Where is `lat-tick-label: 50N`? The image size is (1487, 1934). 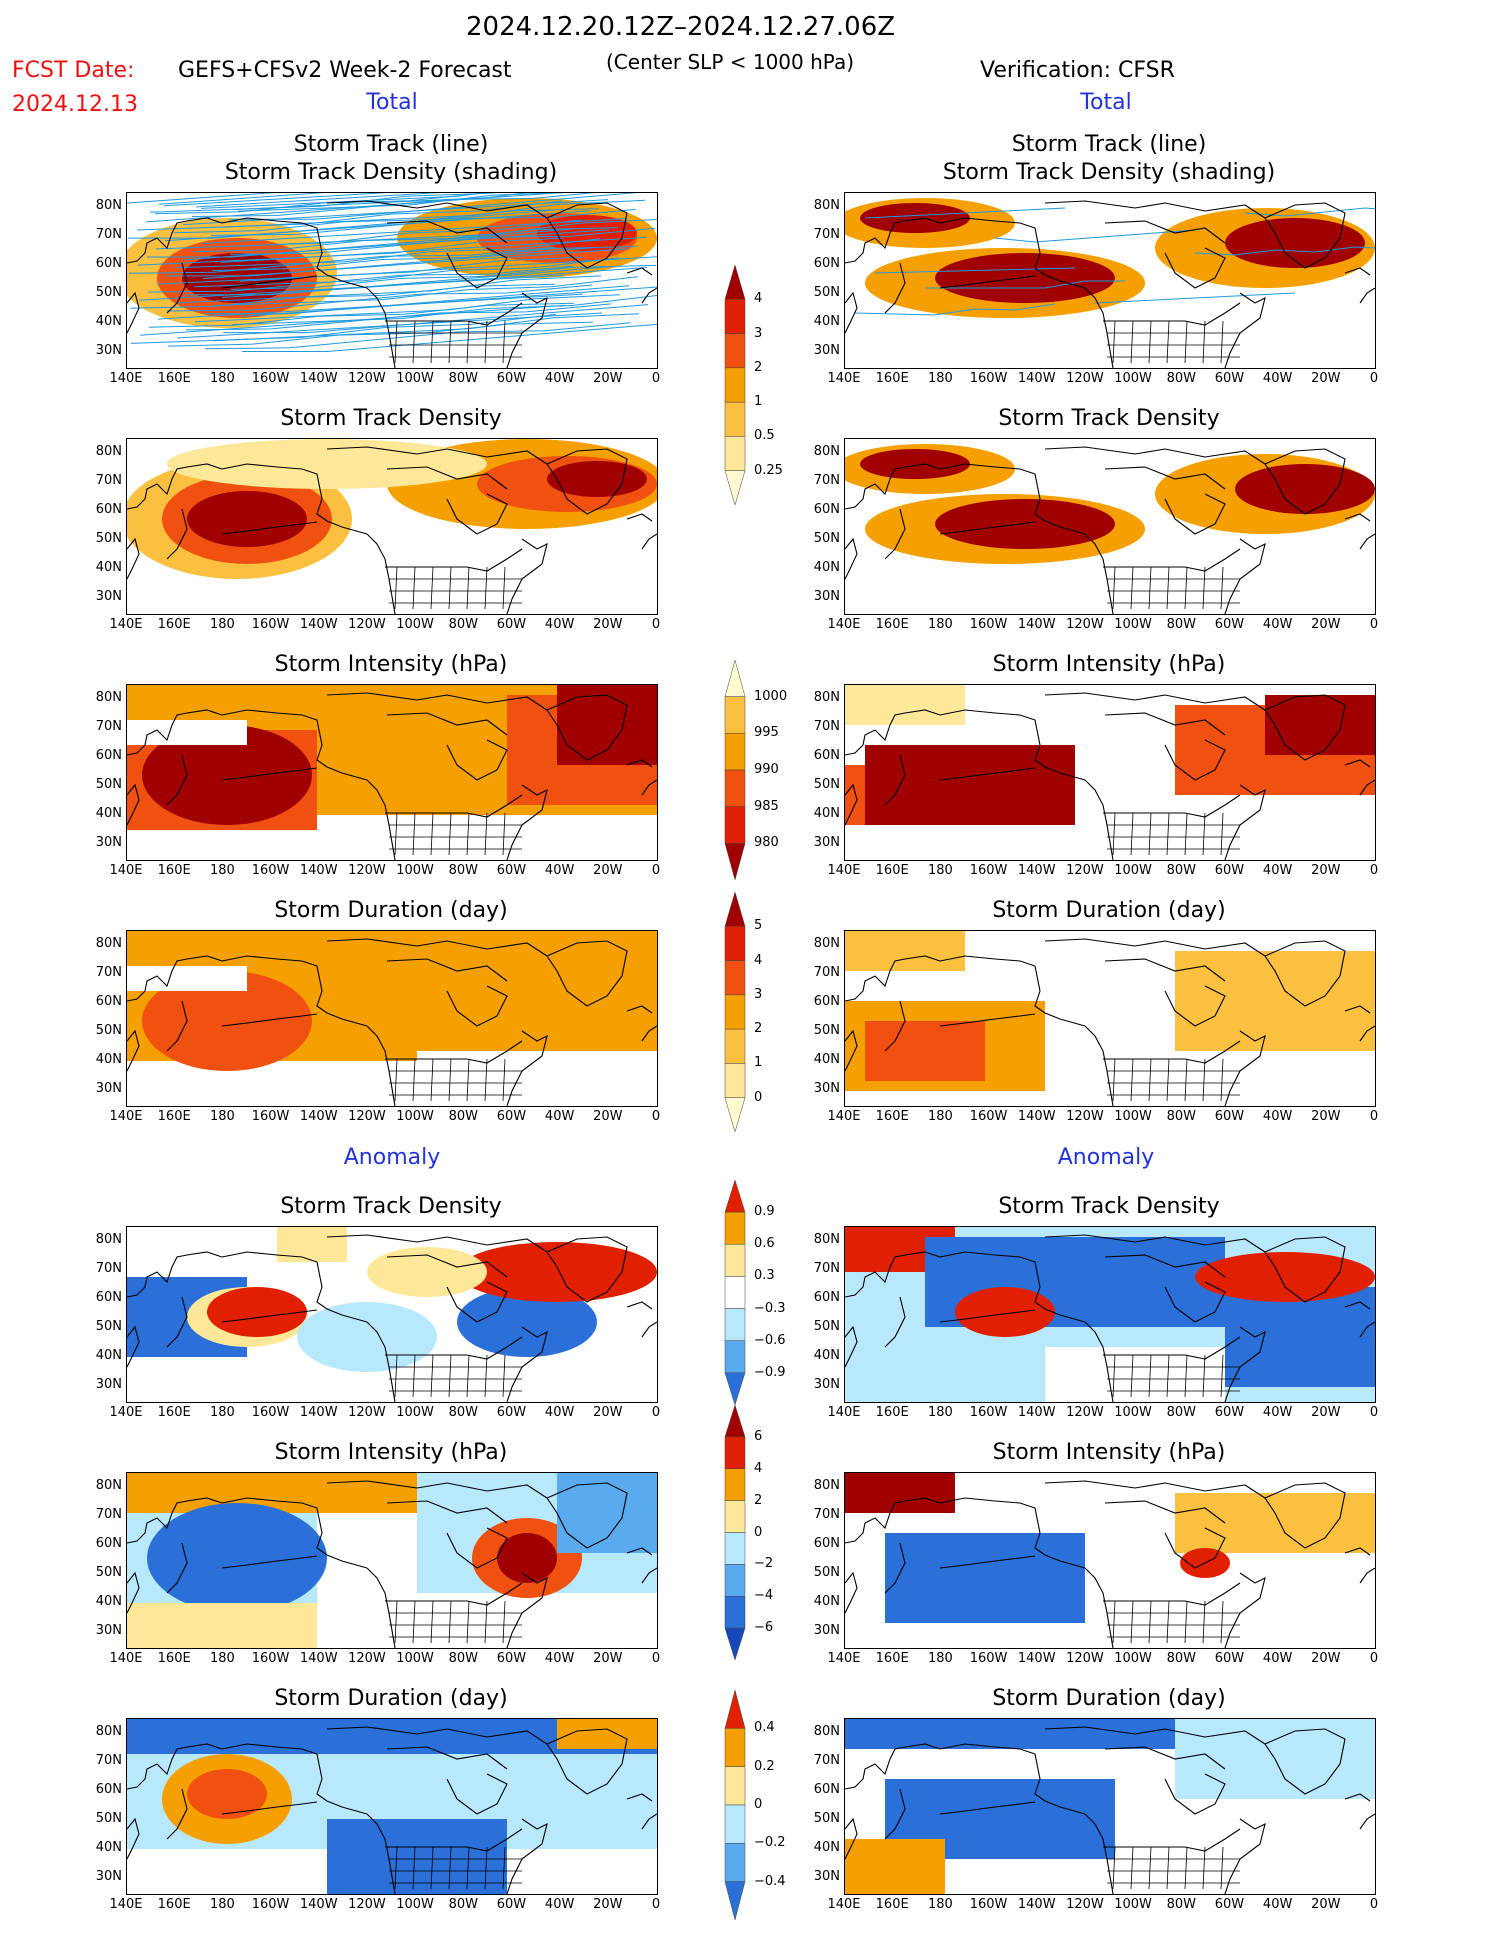
lat-tick-label: 50N is located at coordinates (108, 784).